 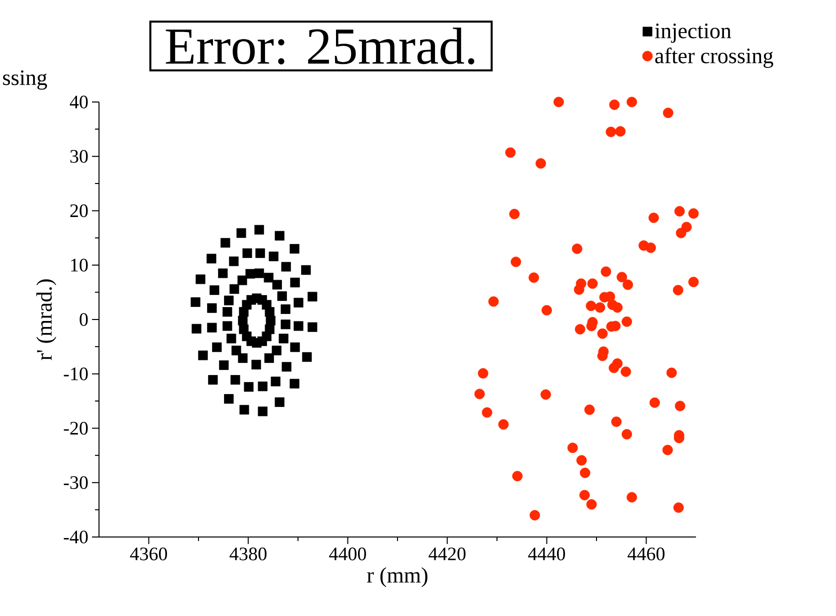 I want to click on chart-title: Error: 25mrad., so click(x=320, y=46).